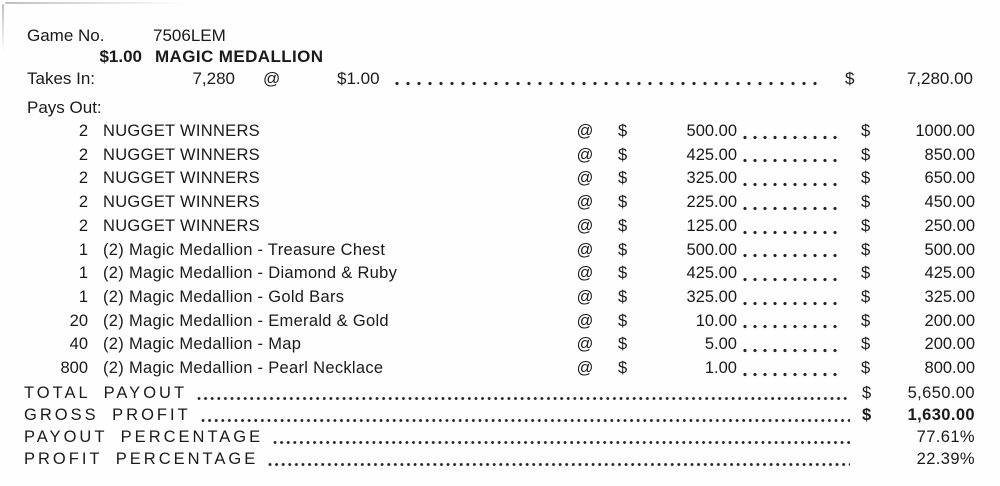 The height and width of the screenshot is (486, 1000). Describe the element at coordinates (720, 344) in the screenshot. I see `col-unit-price: 5.00` at that location.